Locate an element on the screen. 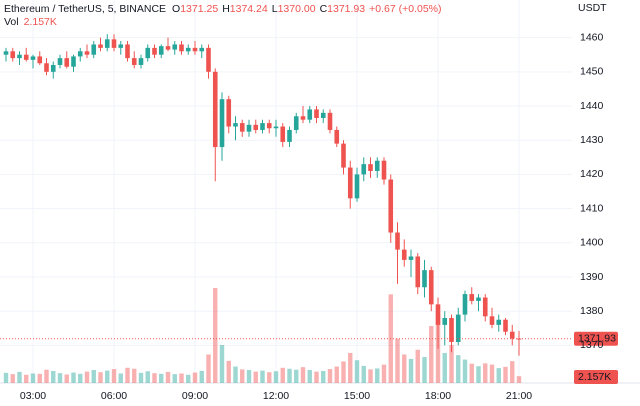 The image size is (640, 406). last-price-label: 1371.93 is located at coordinates (597, 339).